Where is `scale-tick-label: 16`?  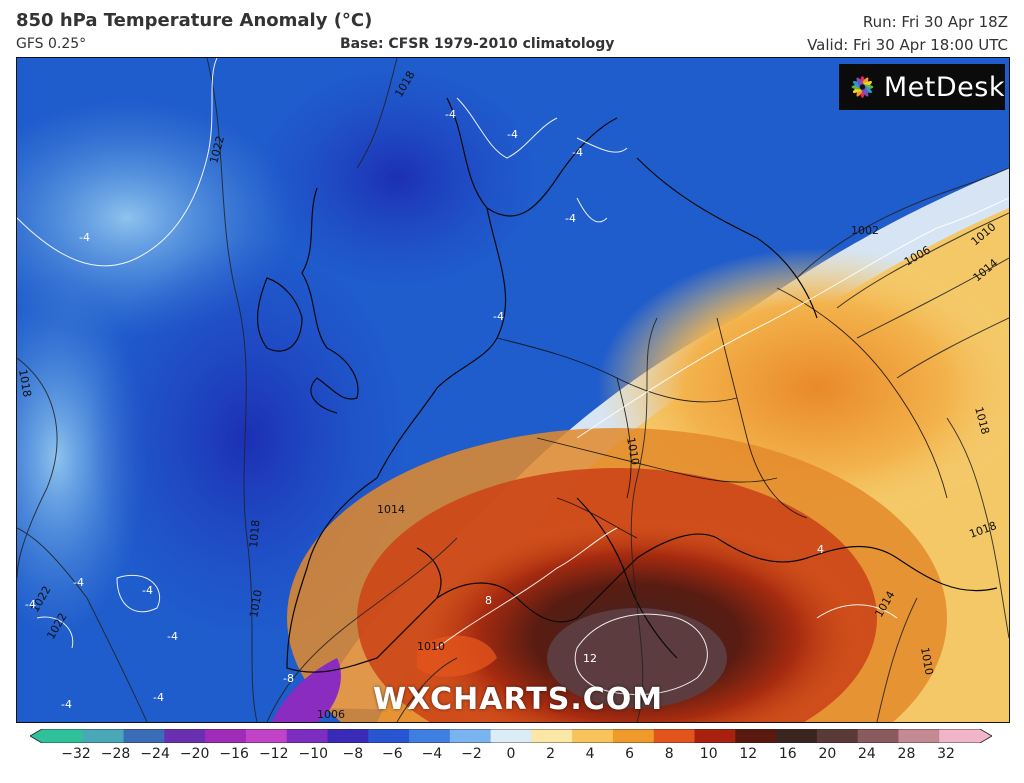 scale-tick-label: 16 is located at coordinates (787, 754).